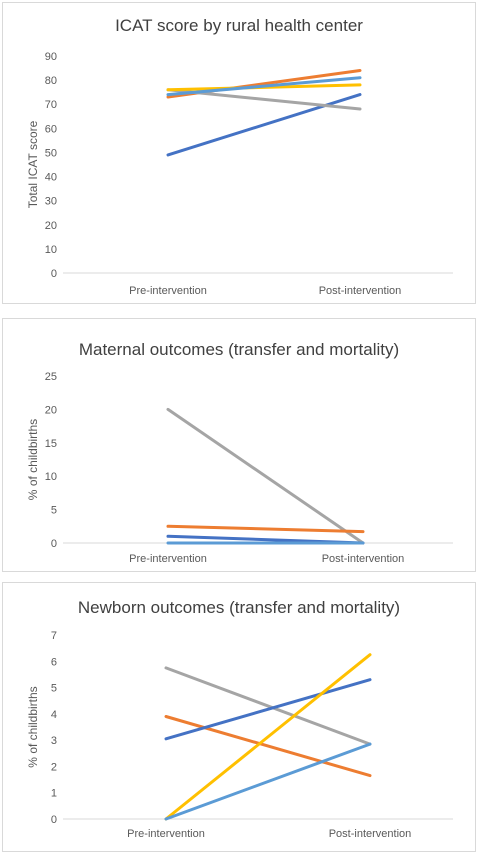 This screenshot has width=479, height=855. I want to click on icat-x-category-label: Post-intervention, so click(360, 291).